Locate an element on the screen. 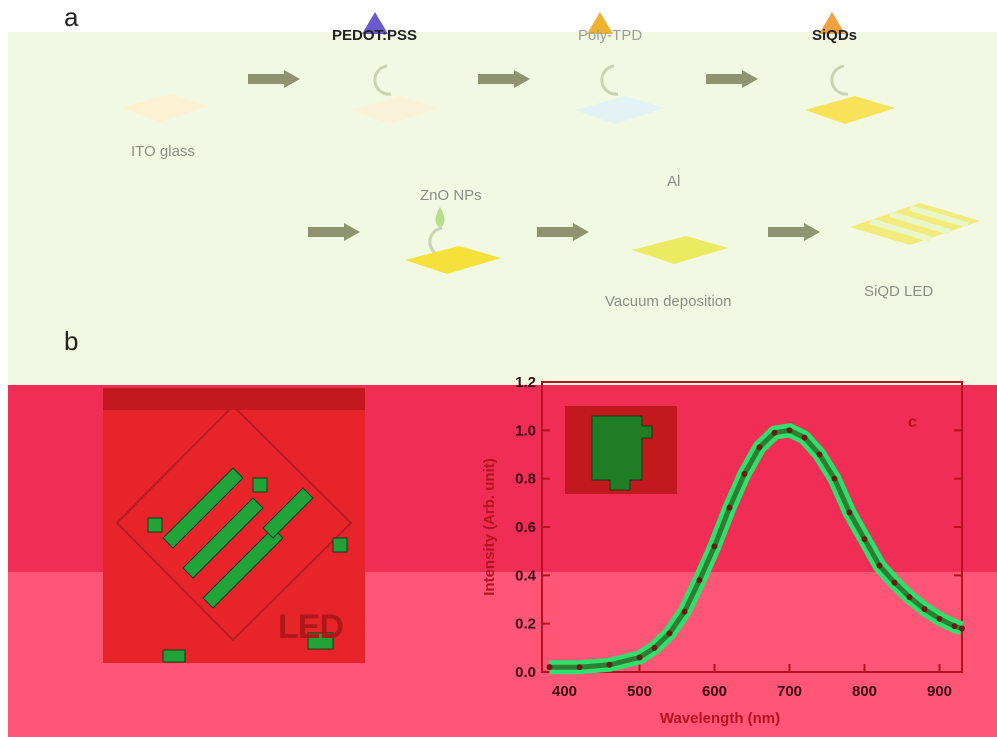 The height and width of the screenshot is (737, 997). spectrum-series-line is located at coordinates (756, 548).